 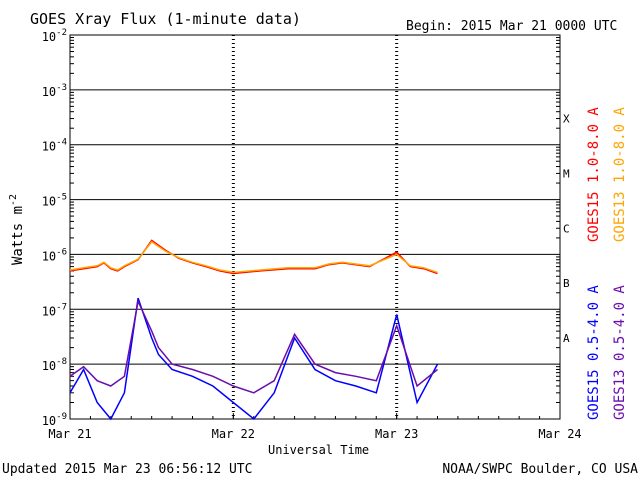 I want to click on y-tick-label: 10⁻⁴, so click(x=54, y=146).